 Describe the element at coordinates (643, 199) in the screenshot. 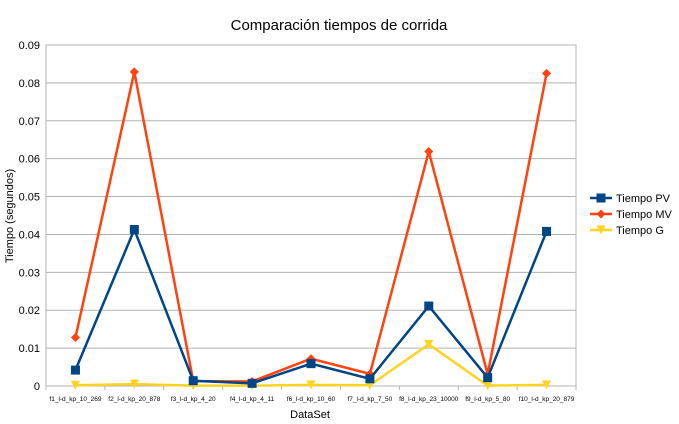

I see `legend-label: Tiempo PV` at that location.